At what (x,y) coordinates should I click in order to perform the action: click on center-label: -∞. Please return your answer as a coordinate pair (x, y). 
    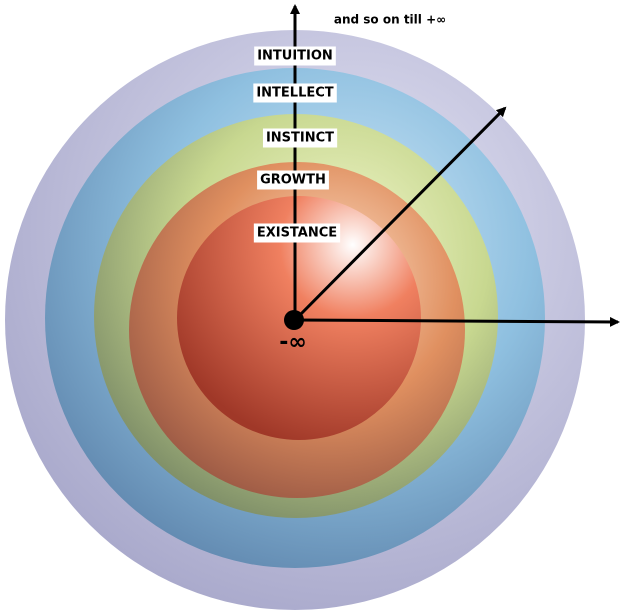
    Looking at the image, I should click on (292, 342).